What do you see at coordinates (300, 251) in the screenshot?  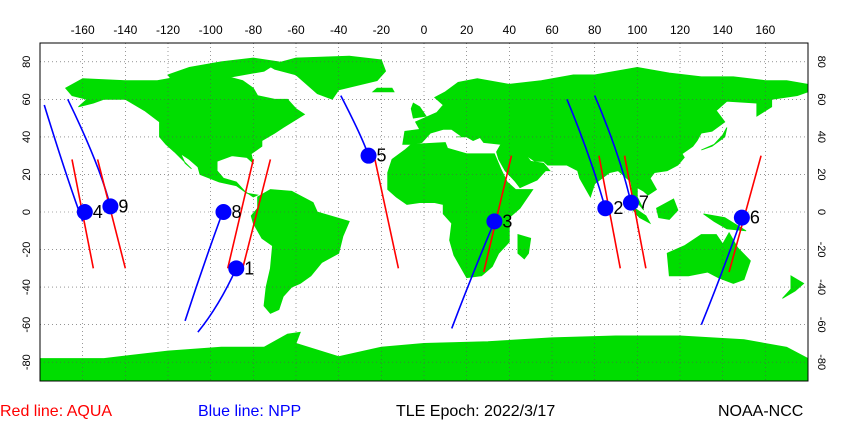 I see `land-south-america` at bounding box center [300, 251].